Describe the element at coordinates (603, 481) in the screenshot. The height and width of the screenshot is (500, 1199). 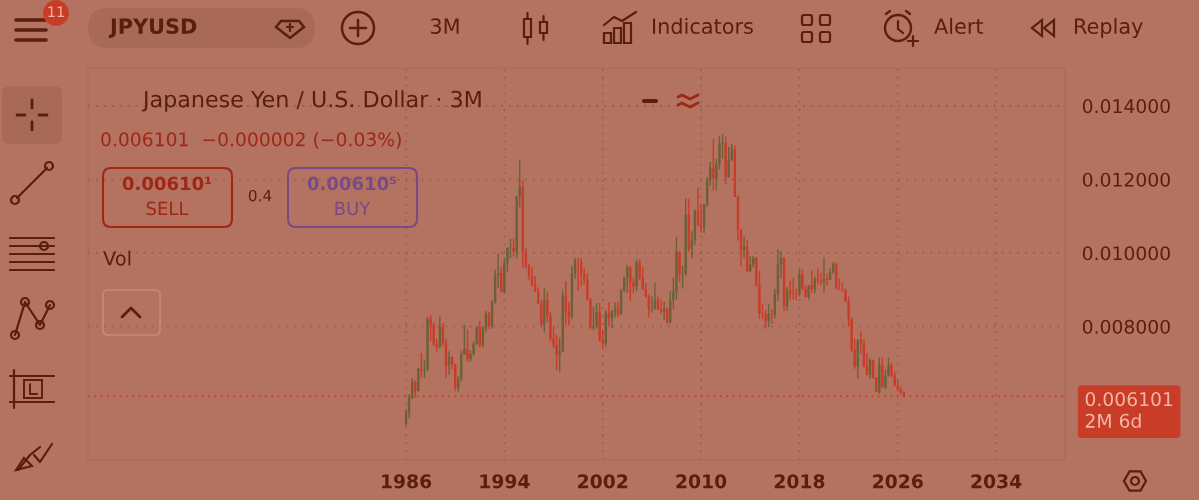
I see `x-tick-label: 2002` at that location.